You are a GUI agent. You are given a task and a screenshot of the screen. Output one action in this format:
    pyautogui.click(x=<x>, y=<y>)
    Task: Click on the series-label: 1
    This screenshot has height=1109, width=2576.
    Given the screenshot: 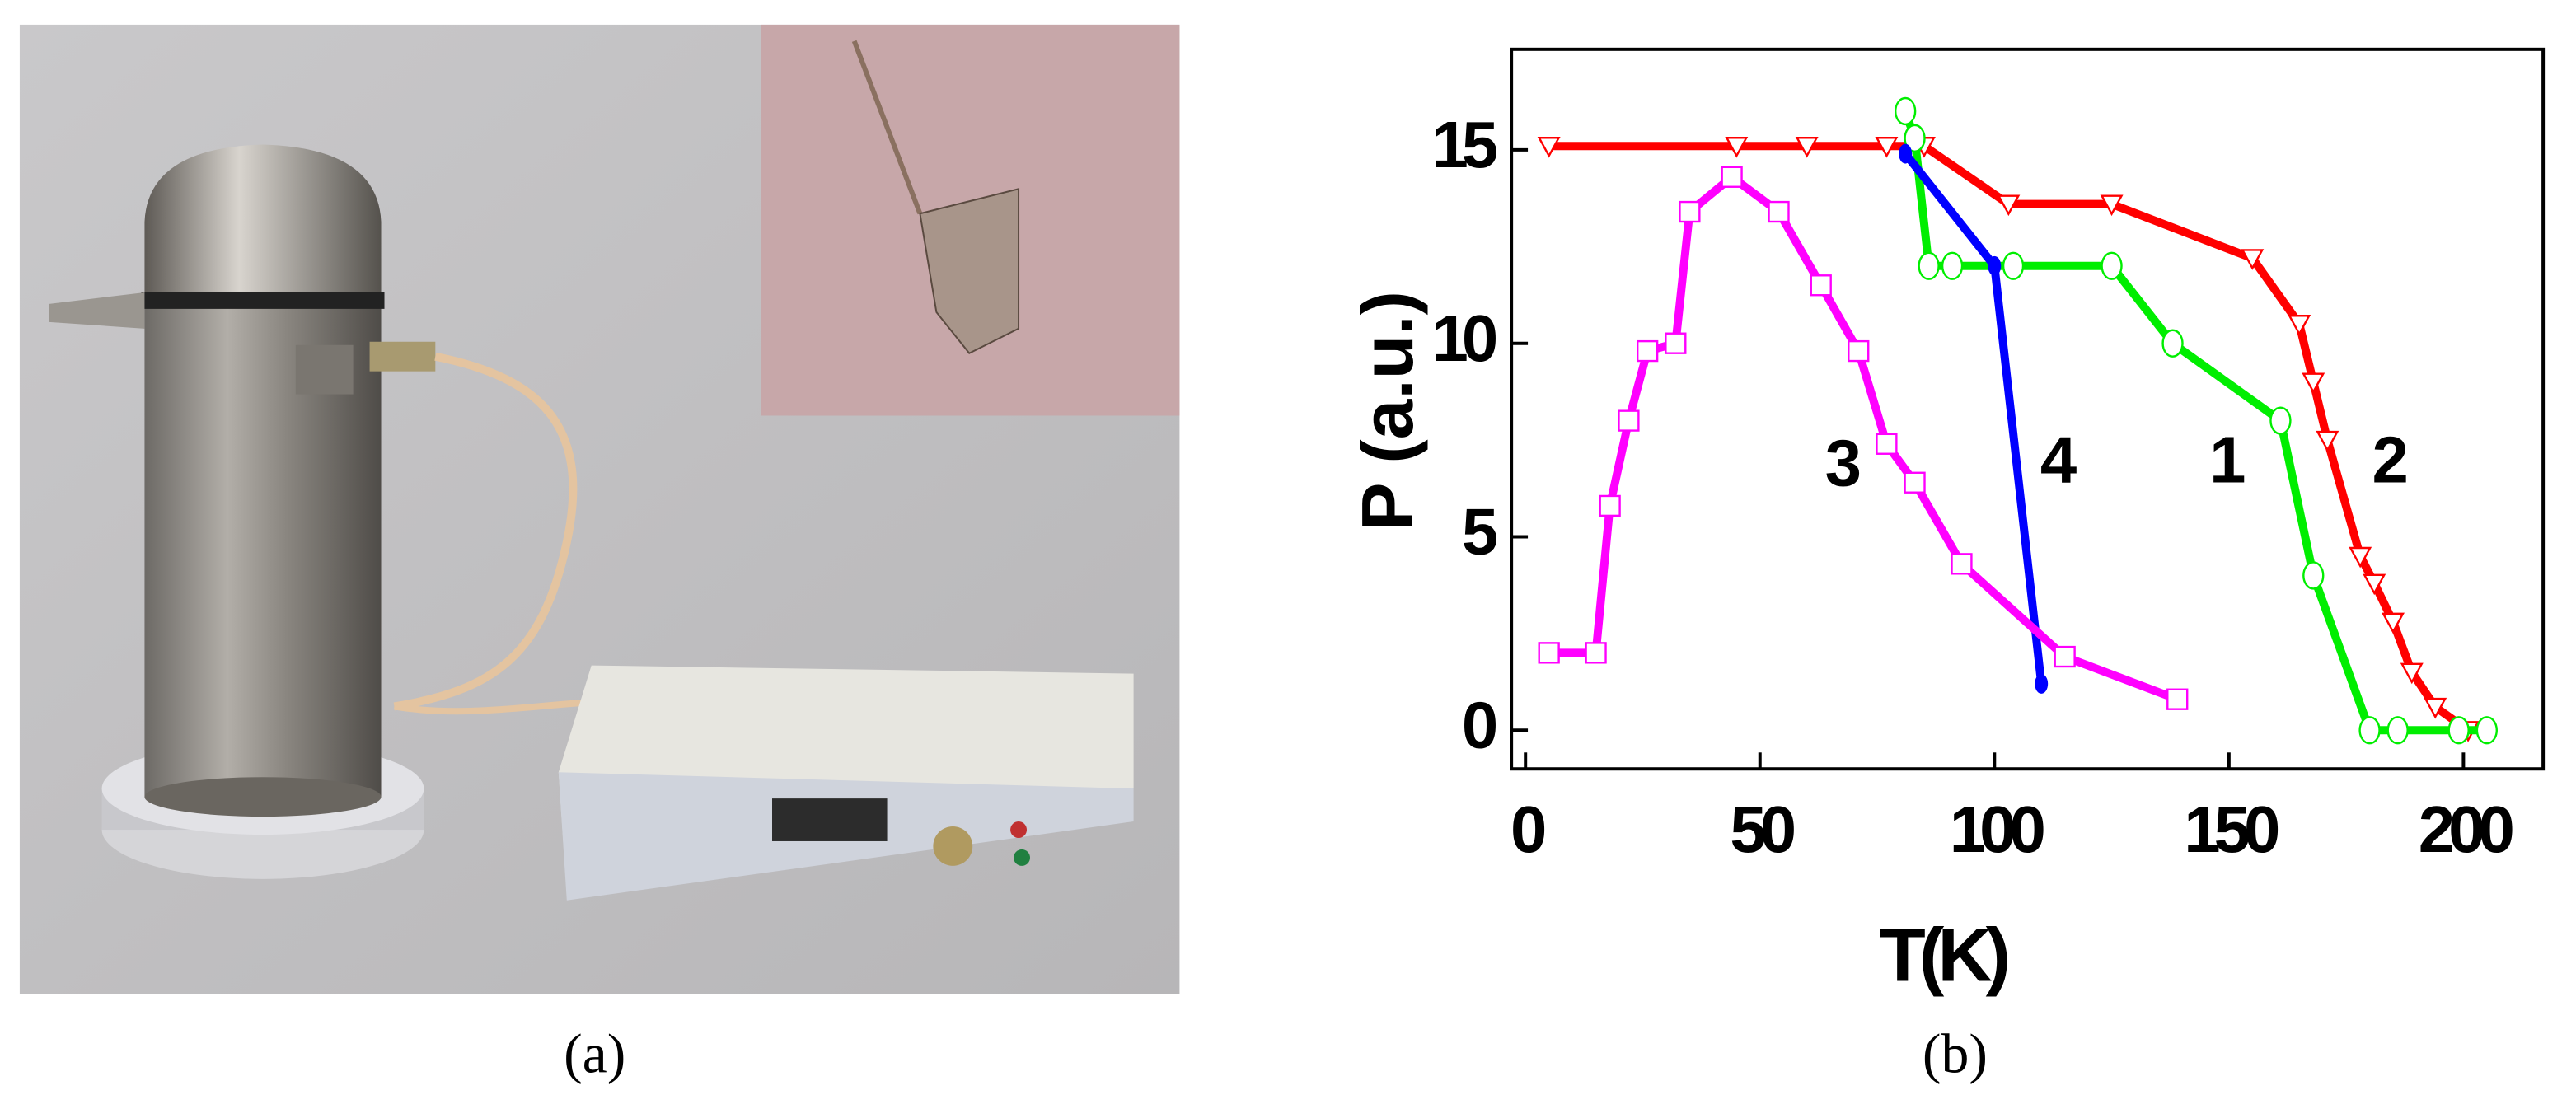 What is the action you would take?
    pyautogui.click(x=2227, y=459)
    